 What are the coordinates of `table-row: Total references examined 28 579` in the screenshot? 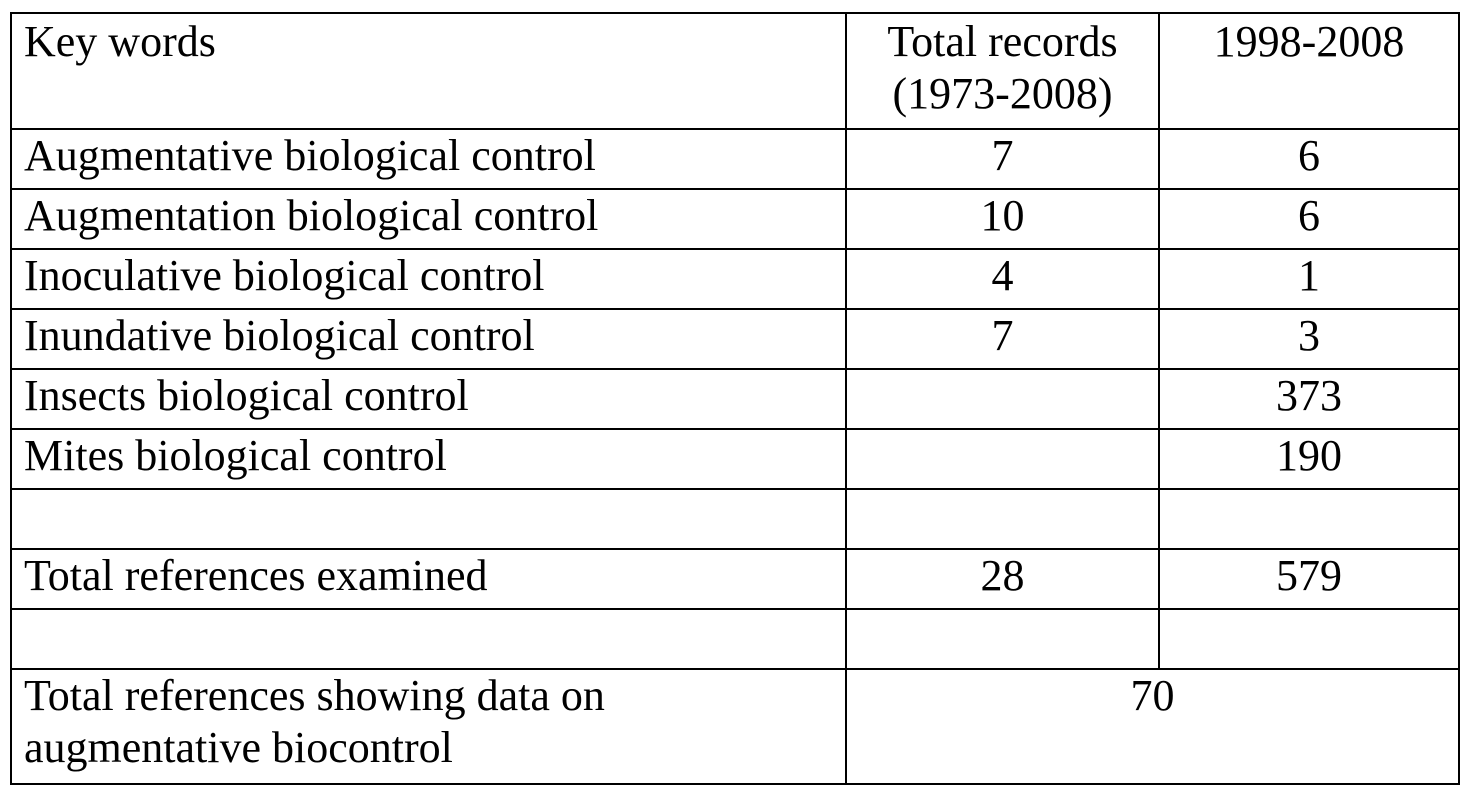 It's located at (735, 579).